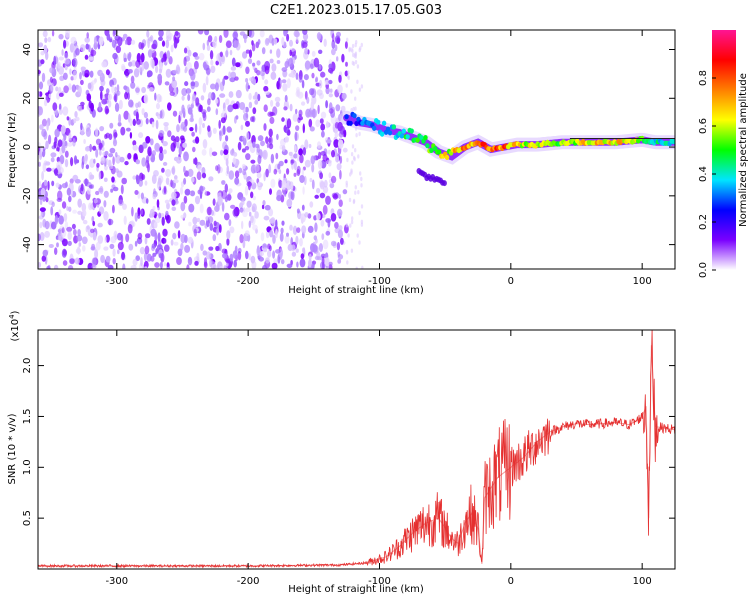 This screenshot has width=750, height=600. What do you see at coordinates (511, 581) in the screenshot?
I see `x-tick-label: 0` at bounding box center [511, 581].